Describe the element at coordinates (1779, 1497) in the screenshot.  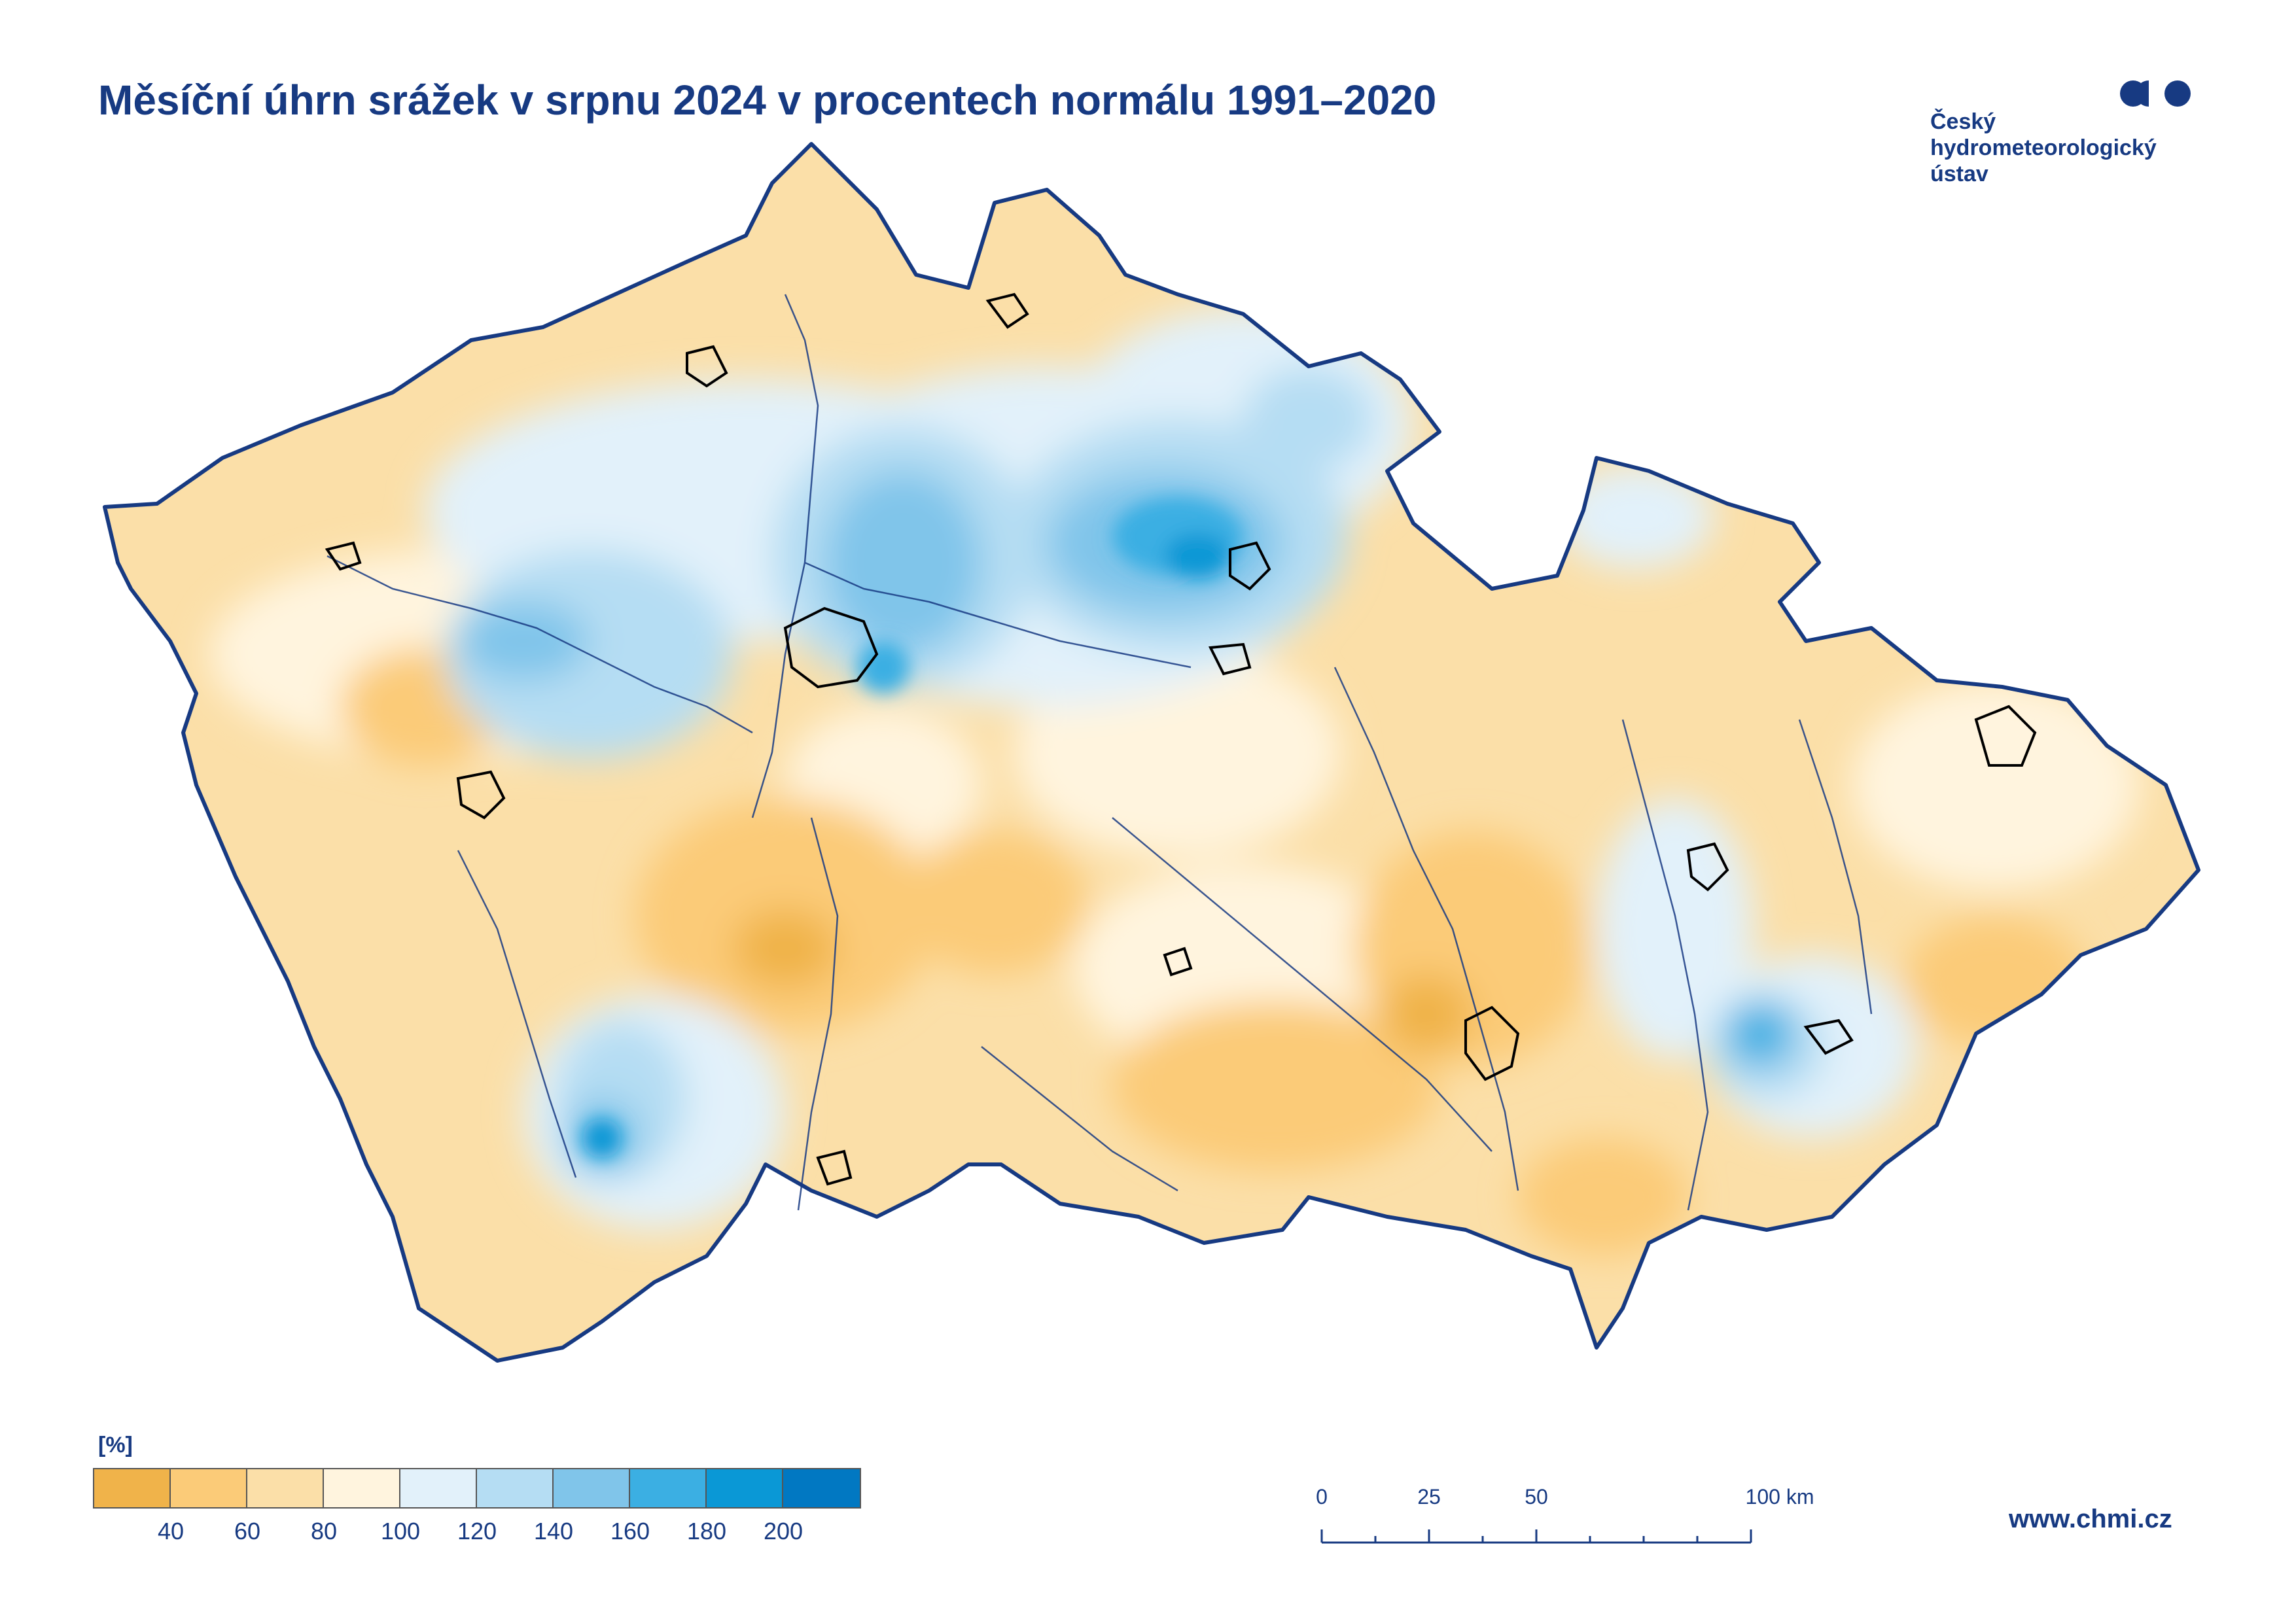
I see `scale-label: 100 km` at that location.